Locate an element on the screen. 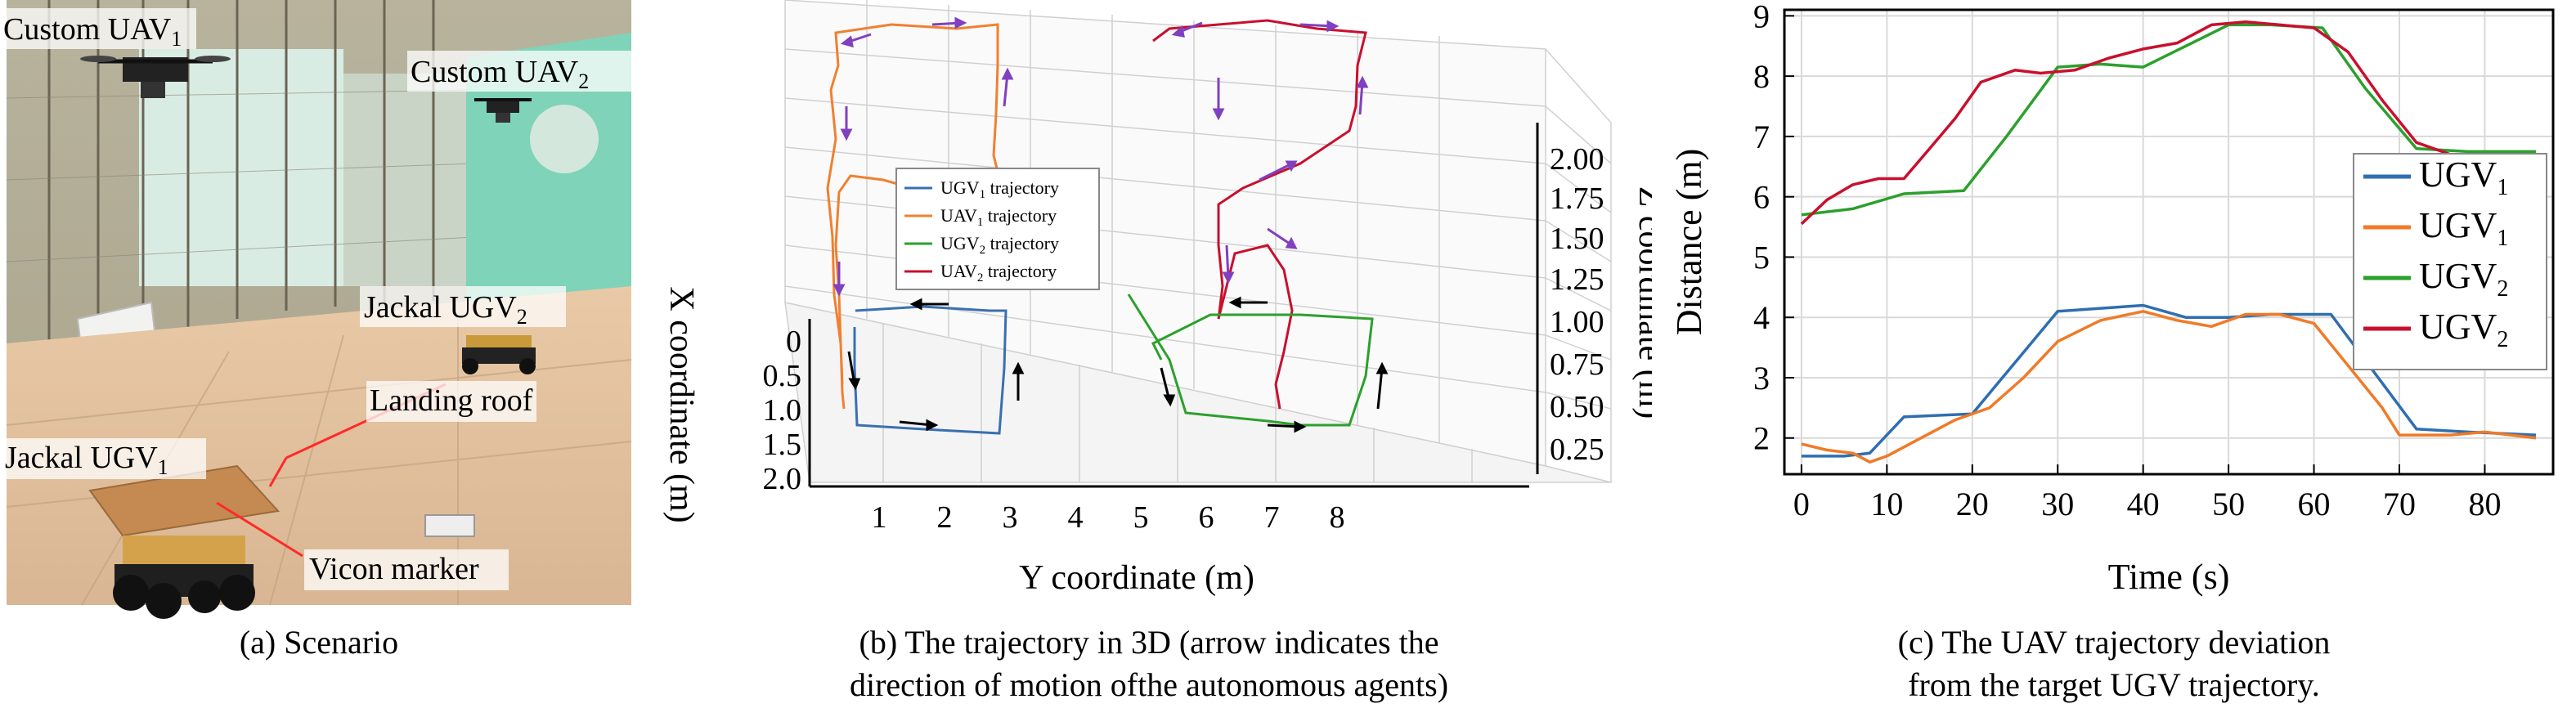  y-tick: 4 is located at coordinates (1076, 517).